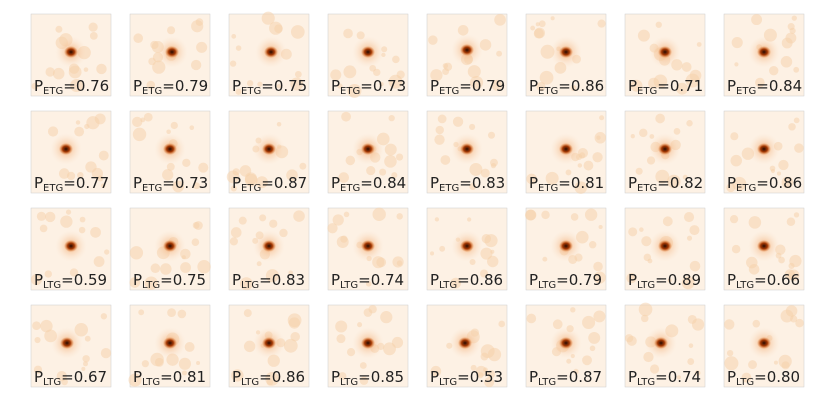 The image size is (822, 411). Describe the element at coordinates (467, 184) in the screenshot. I see `panel-label: PETG=0.83` at that location.